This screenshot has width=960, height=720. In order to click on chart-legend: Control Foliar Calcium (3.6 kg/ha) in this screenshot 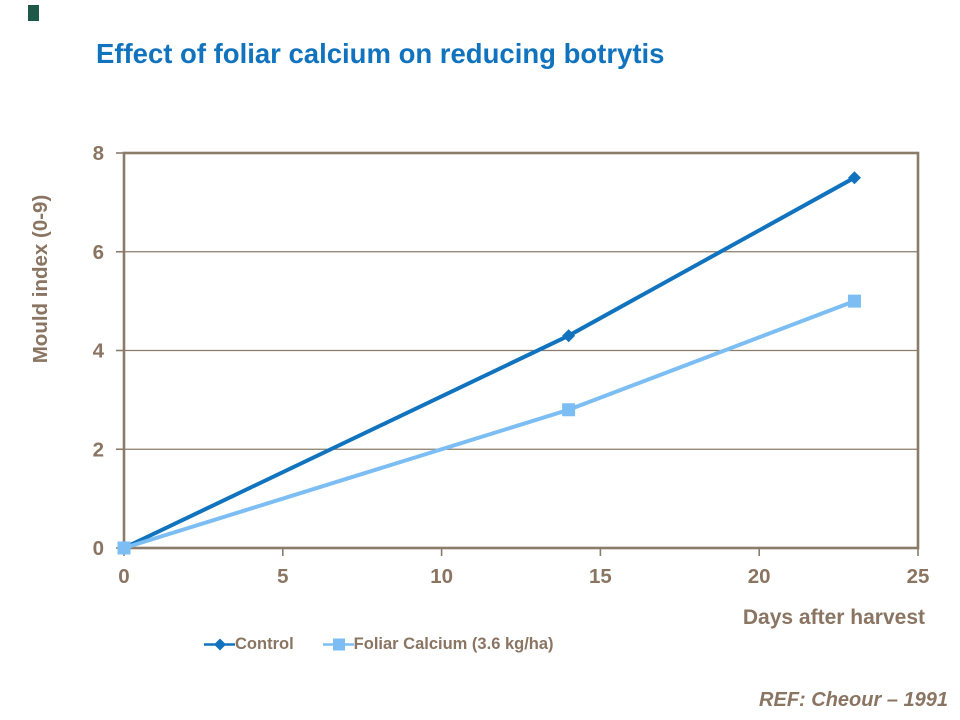, I will do `click(379, 644)`.